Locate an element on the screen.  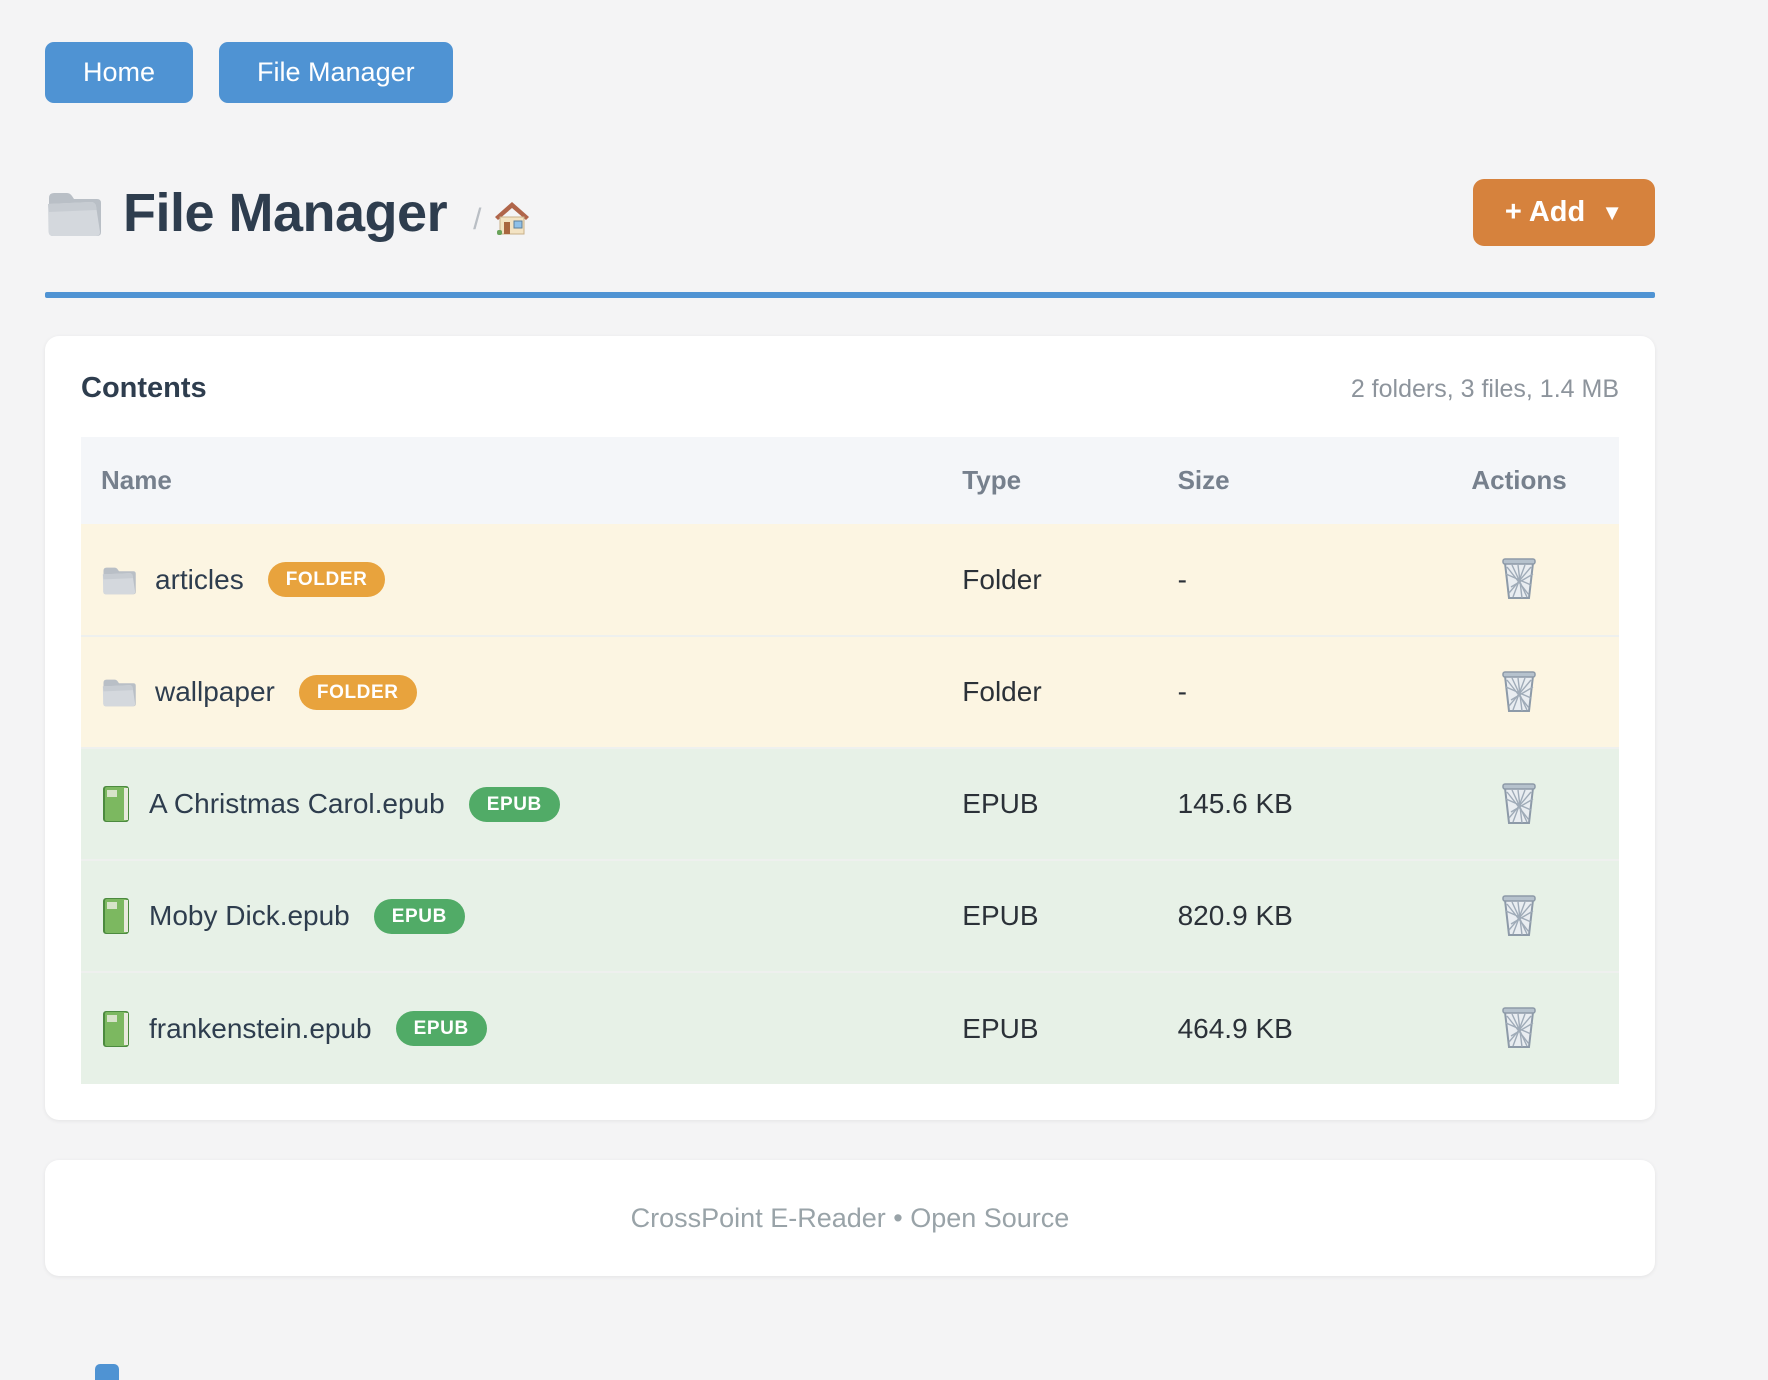
home-button: Home is located at coordinates (119, 72).